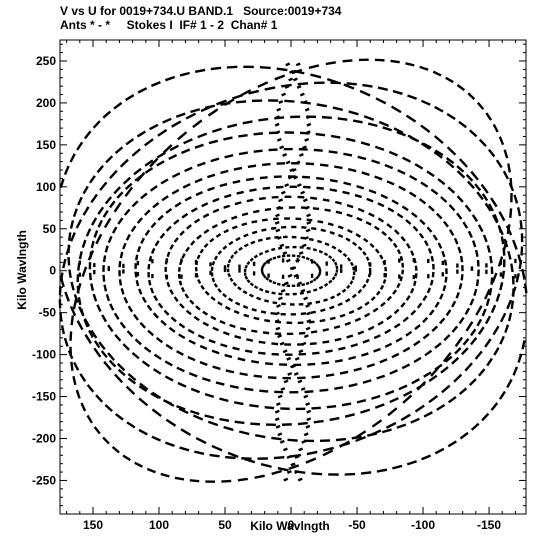 The width and height of the screenshot is (540, 546). What do you see at coordinates (22, 270) in the screenshot?
I see `y-axis-label: Kilo Wavlngth` at bounding box center [22, 270].